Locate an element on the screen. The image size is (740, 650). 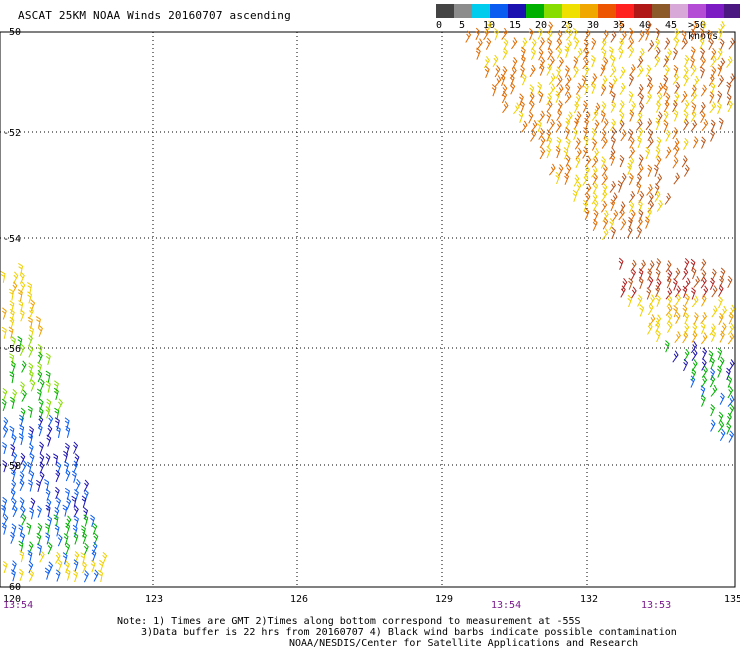
cb-label-20: 20 is located at coordinates (541, 25).